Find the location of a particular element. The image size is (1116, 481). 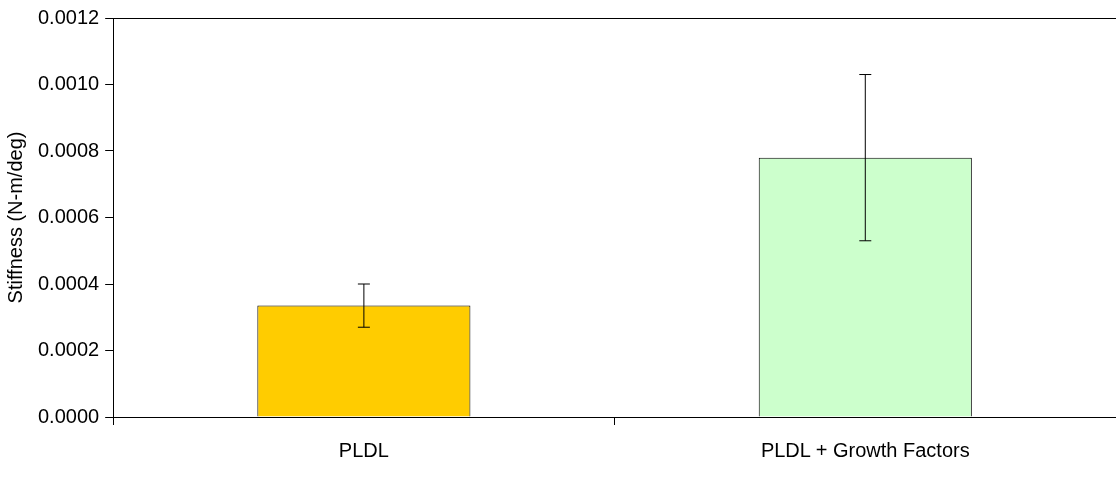

y-tick-label: 0.0004 is located at coordinates (69, 282).